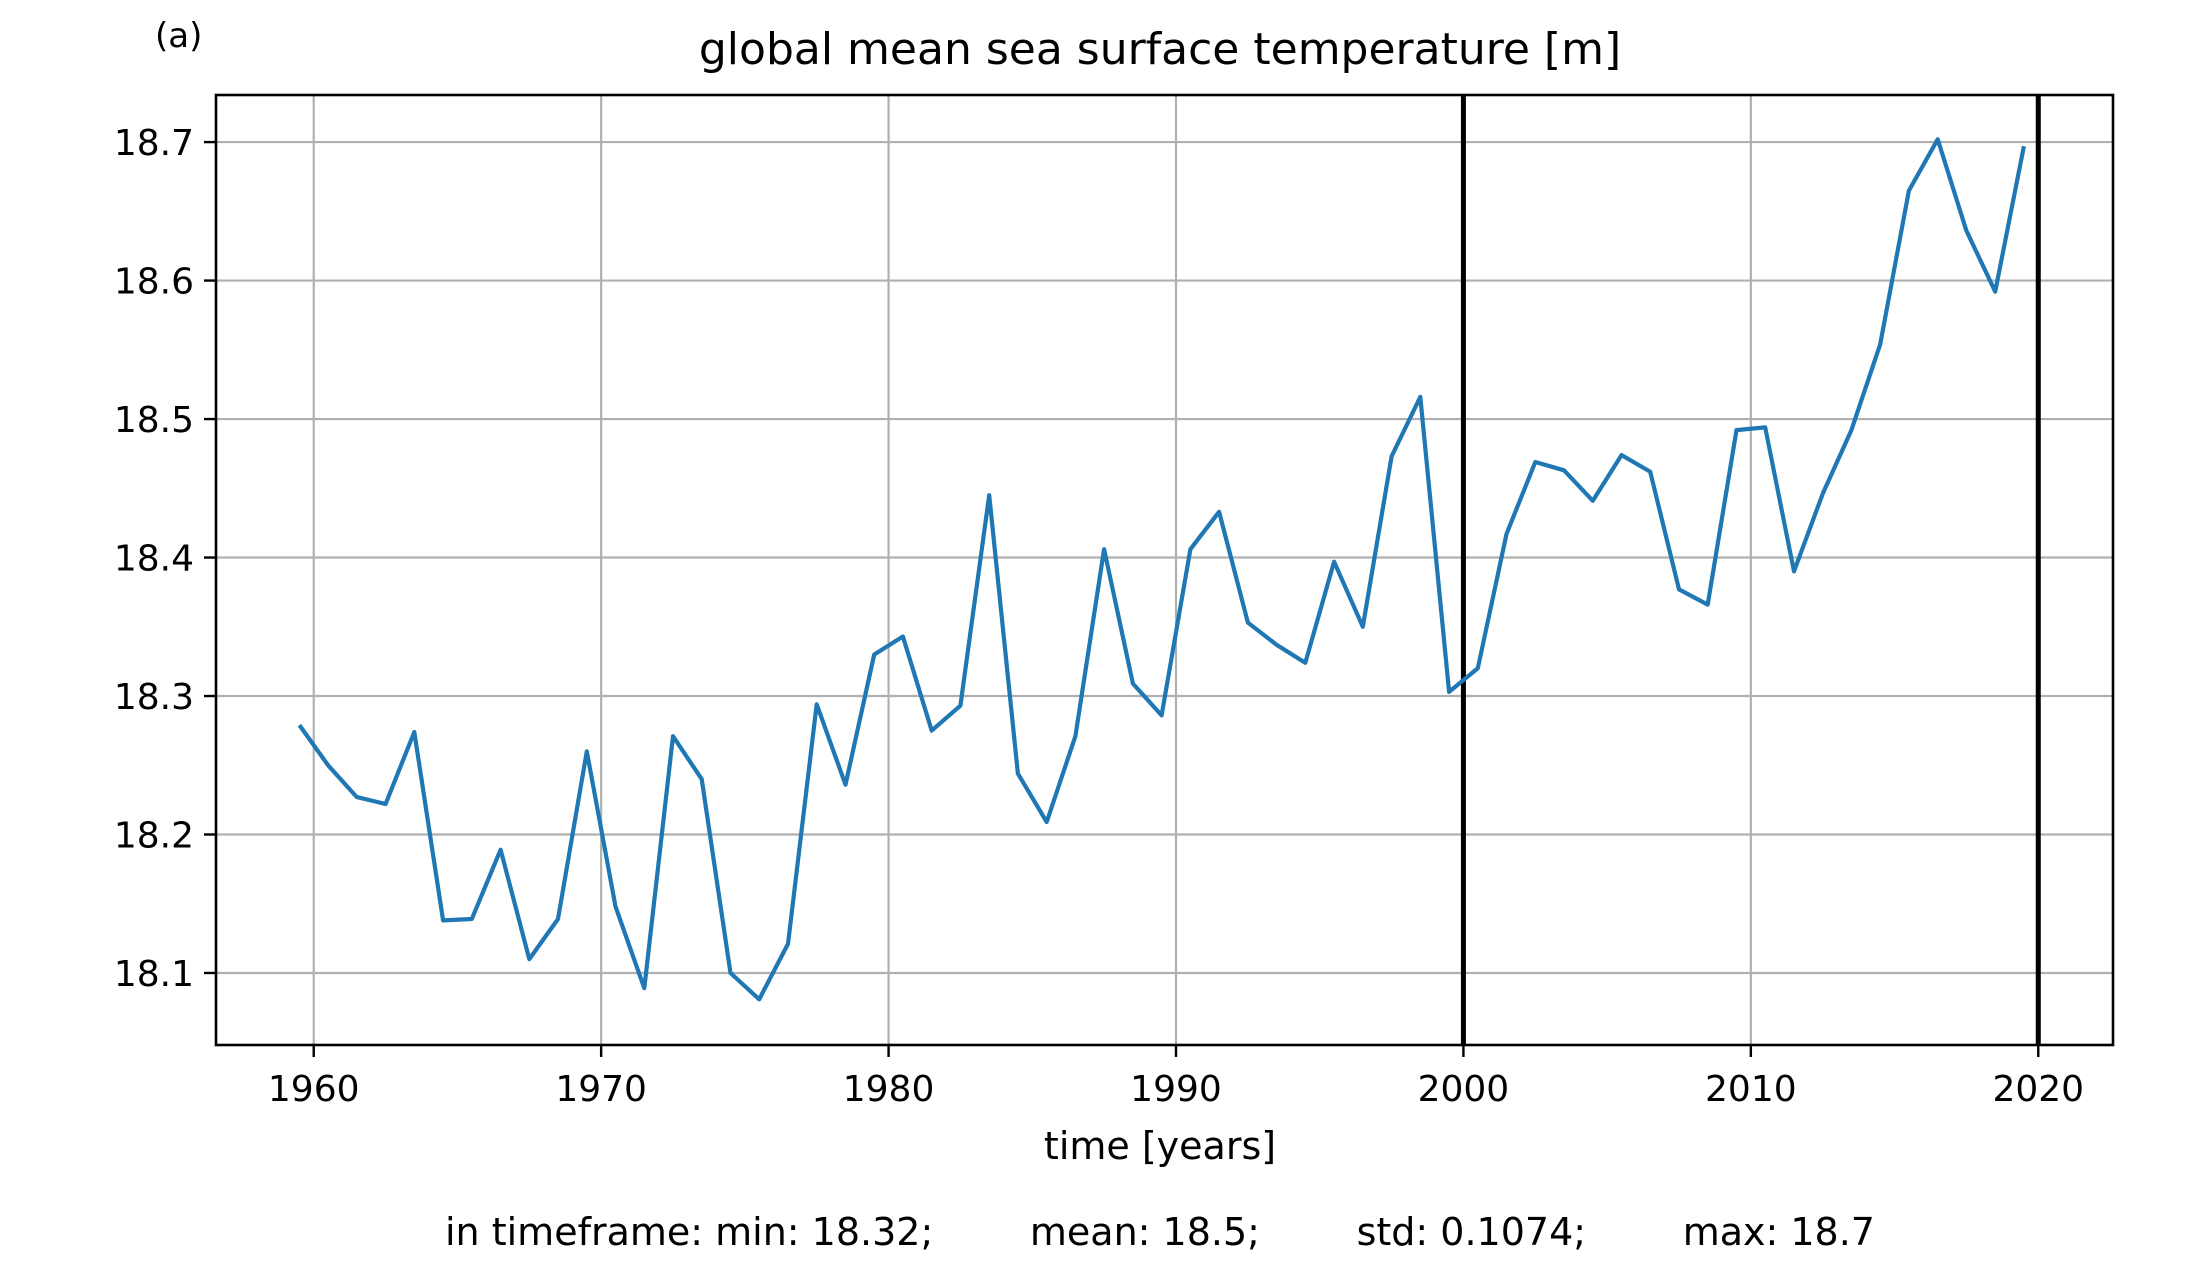  I want to click on x-tick-label: 1980, so click(889, 1089).